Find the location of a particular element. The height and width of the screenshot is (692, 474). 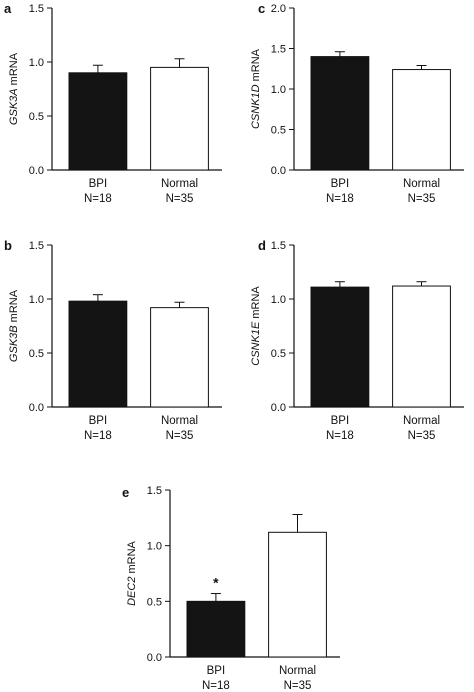

chart-panel-a: a 0.0 0.5 1.0 1.5 GSK3A mRNA BPI N=18 Normal N=35 is located at coordinates (113, 103).